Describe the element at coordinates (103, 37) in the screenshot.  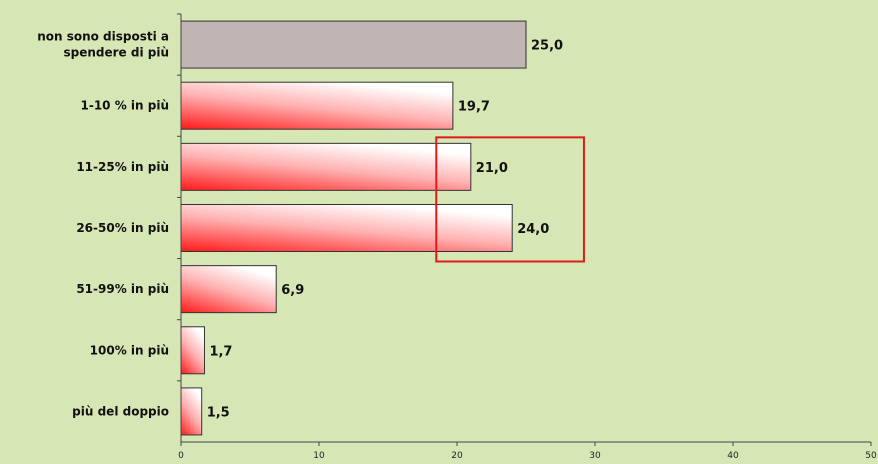
I see `category-label: non sono disposti a` at that location.